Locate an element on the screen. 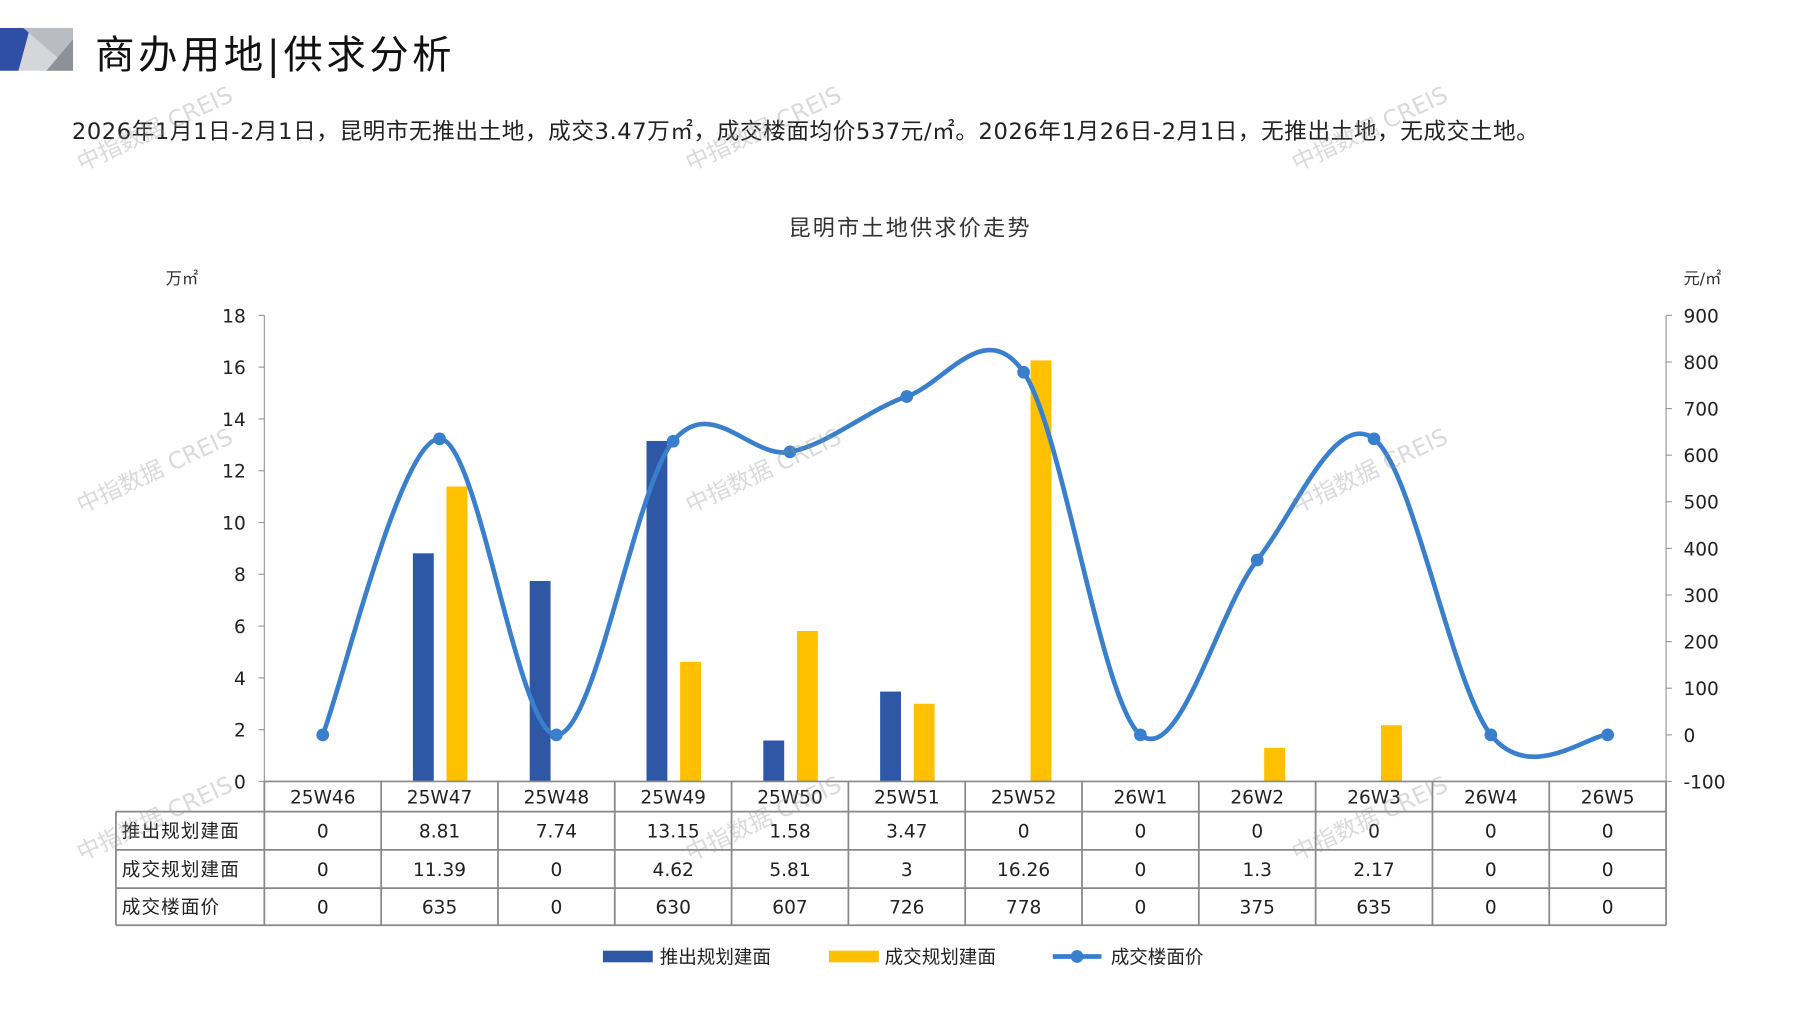 This screenshot has width=1797, height=1010. category-label: 26W4 is located at coordinates (1491, 797).